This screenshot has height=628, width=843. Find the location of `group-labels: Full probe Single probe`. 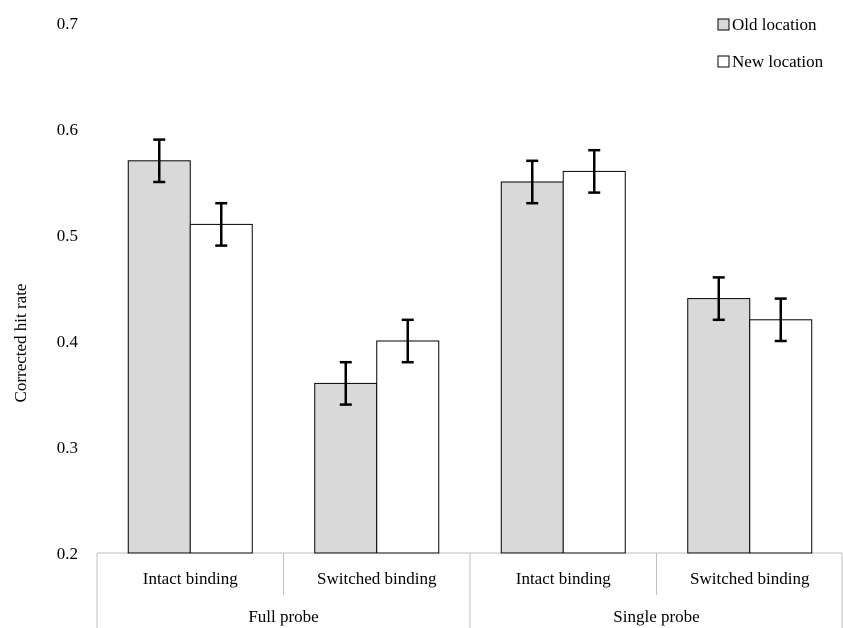

group-labels: Full probe Single probe is located at coordinates (473, 616).